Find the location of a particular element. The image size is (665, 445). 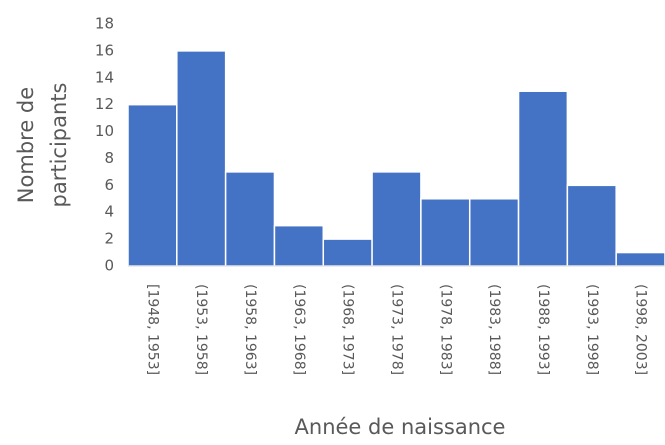

x-tick-label: [1948, 1953] is located at coordinates (152, 329).